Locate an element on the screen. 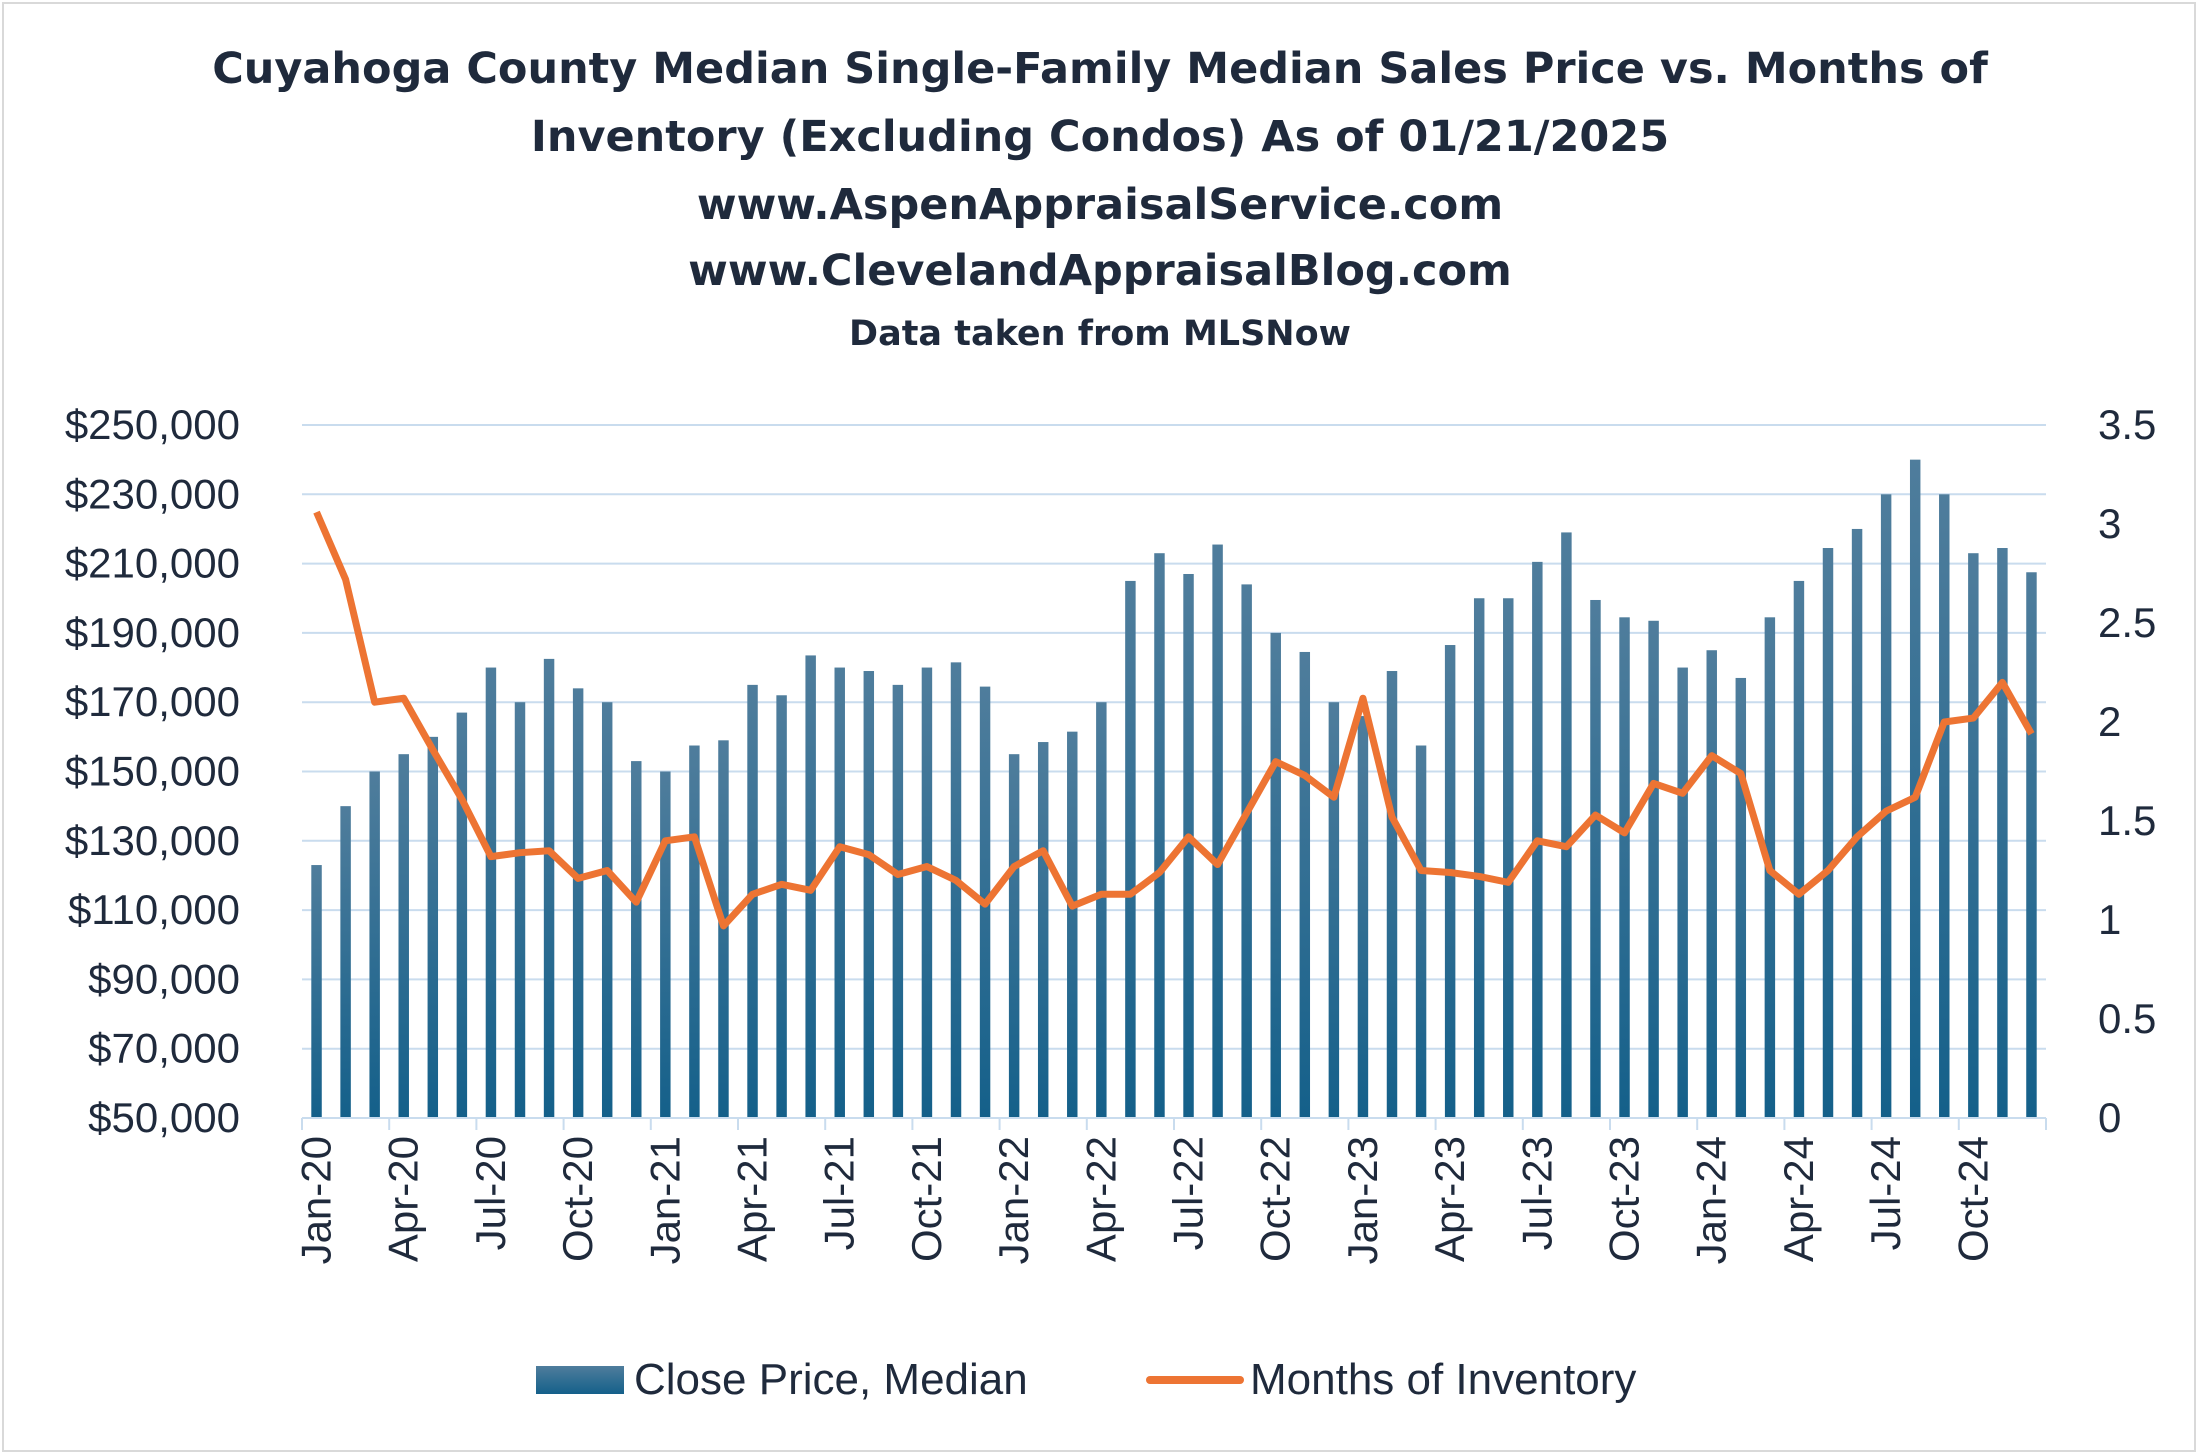 This screenshot has height=1456, width=2200. y-right-tick-label: 0 is located at coordinates (2109, 1117).